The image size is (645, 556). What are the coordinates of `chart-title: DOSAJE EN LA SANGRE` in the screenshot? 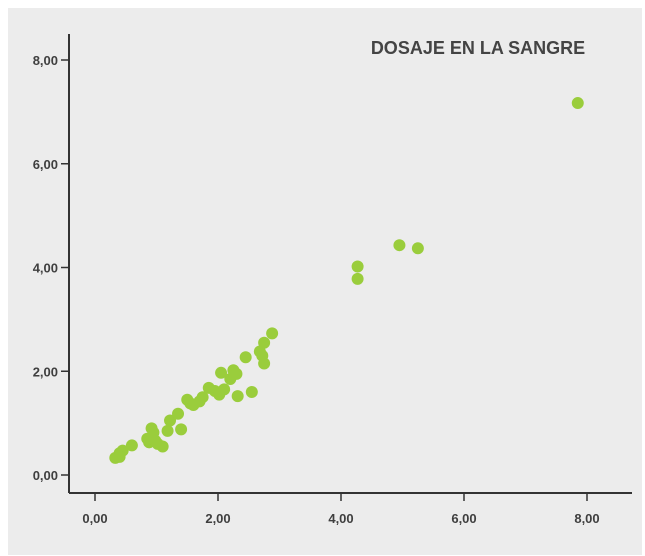 It's located at (478, 48).